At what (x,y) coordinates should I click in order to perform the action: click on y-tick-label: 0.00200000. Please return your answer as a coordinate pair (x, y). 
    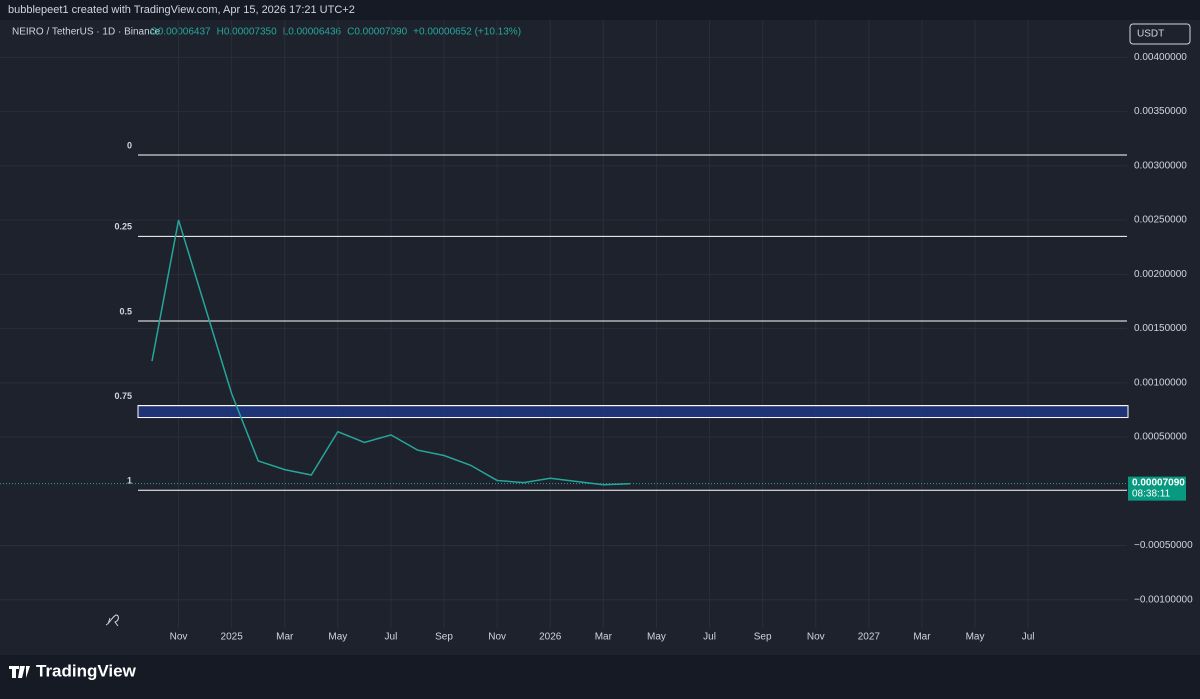
    Looking at the image, I should click on (1160, 274).